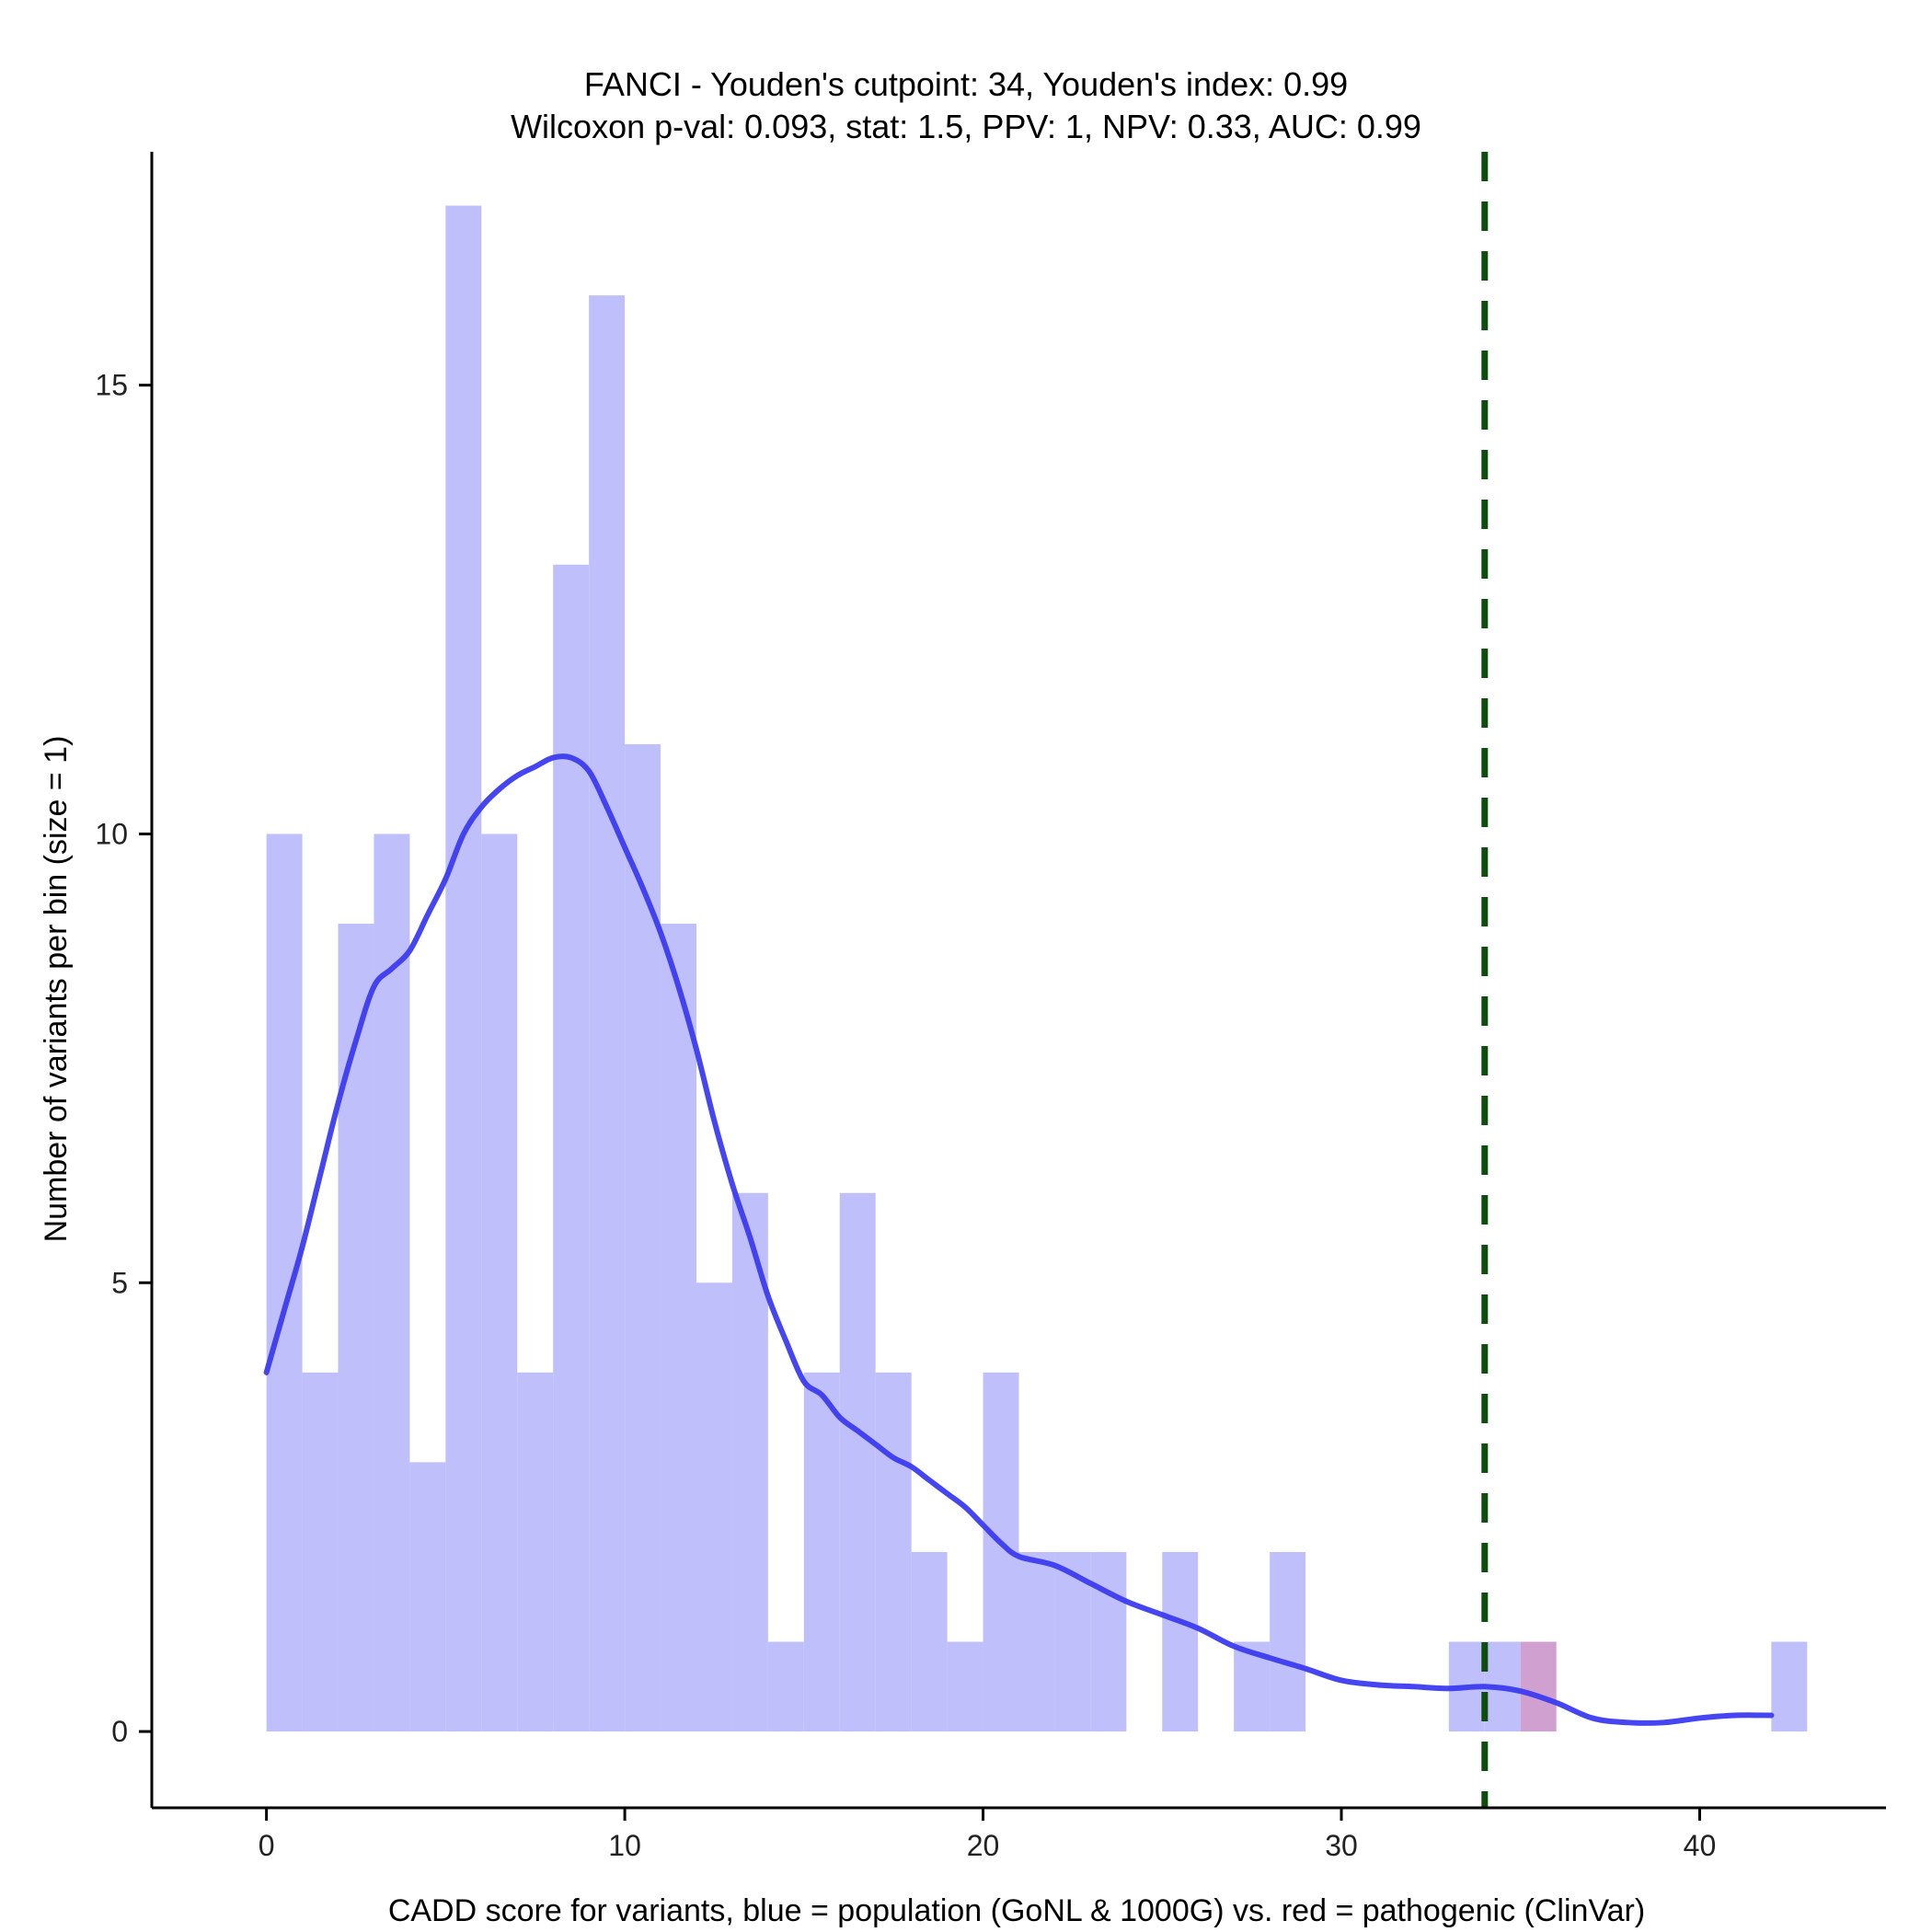 This screenshot has height=1932, width=1932. Describe the element at coordinates (120, 1731) in the screenshot. I see `y-tick-label: 0` at that location.